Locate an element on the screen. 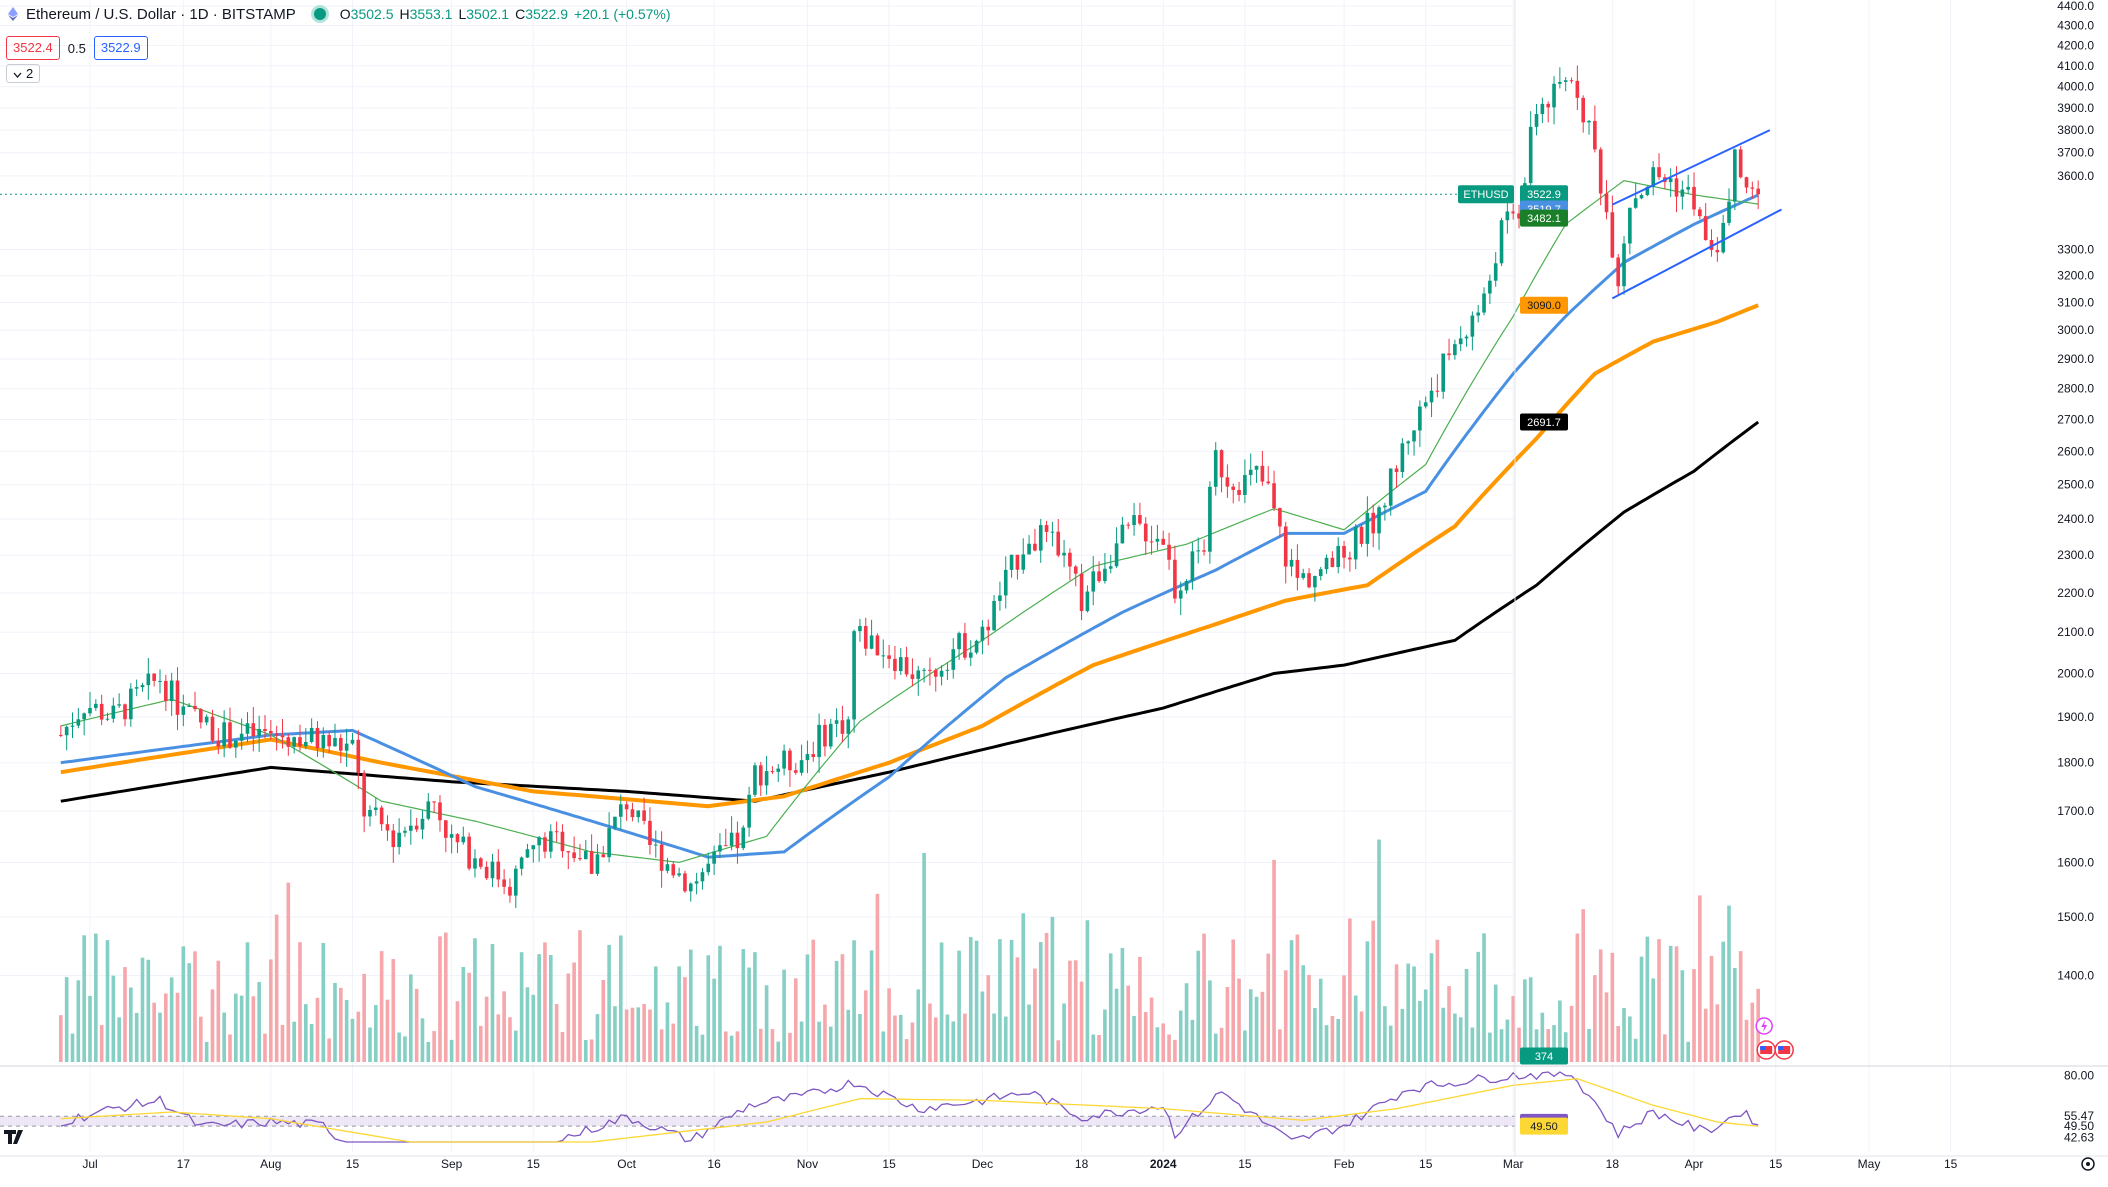 The image size is (2108, 1187). channel-line-upper is located at coordinates (1691, 167).